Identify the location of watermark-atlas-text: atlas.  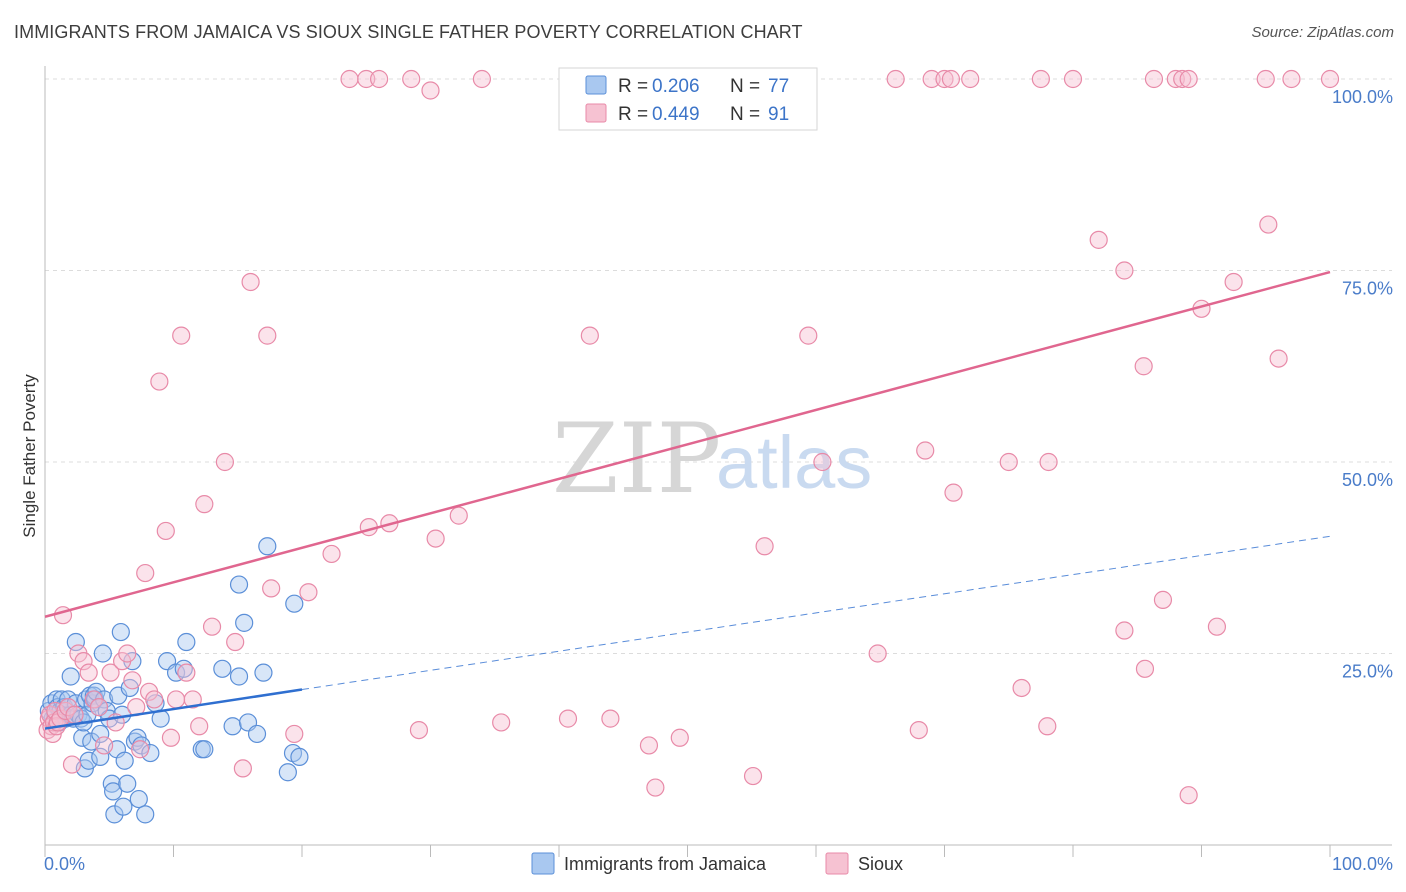
(794, 462).